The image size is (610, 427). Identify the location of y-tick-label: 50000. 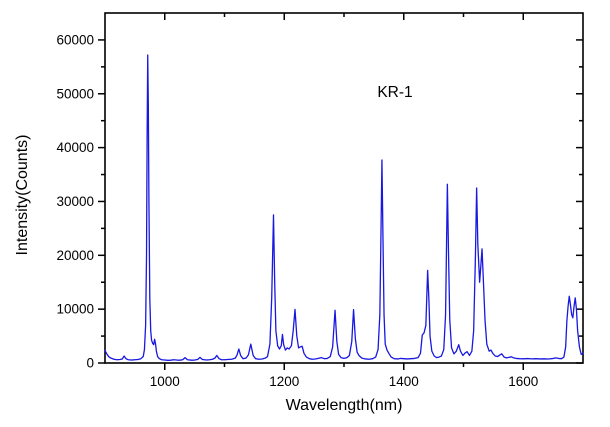
(75, 93).